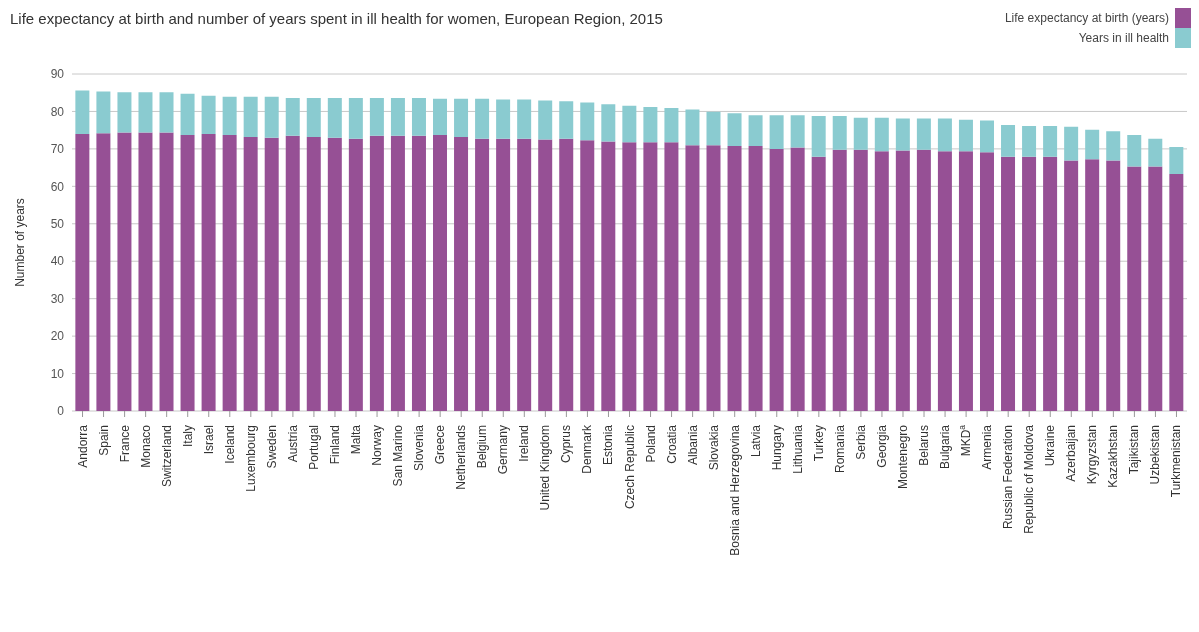 Image resolution: width=1199 pixels, height=632 pixels. What do you see at coordinates (57, 186) in the screenshot?
I see `y-tick-label: 60` at bounding box center [57, 186].